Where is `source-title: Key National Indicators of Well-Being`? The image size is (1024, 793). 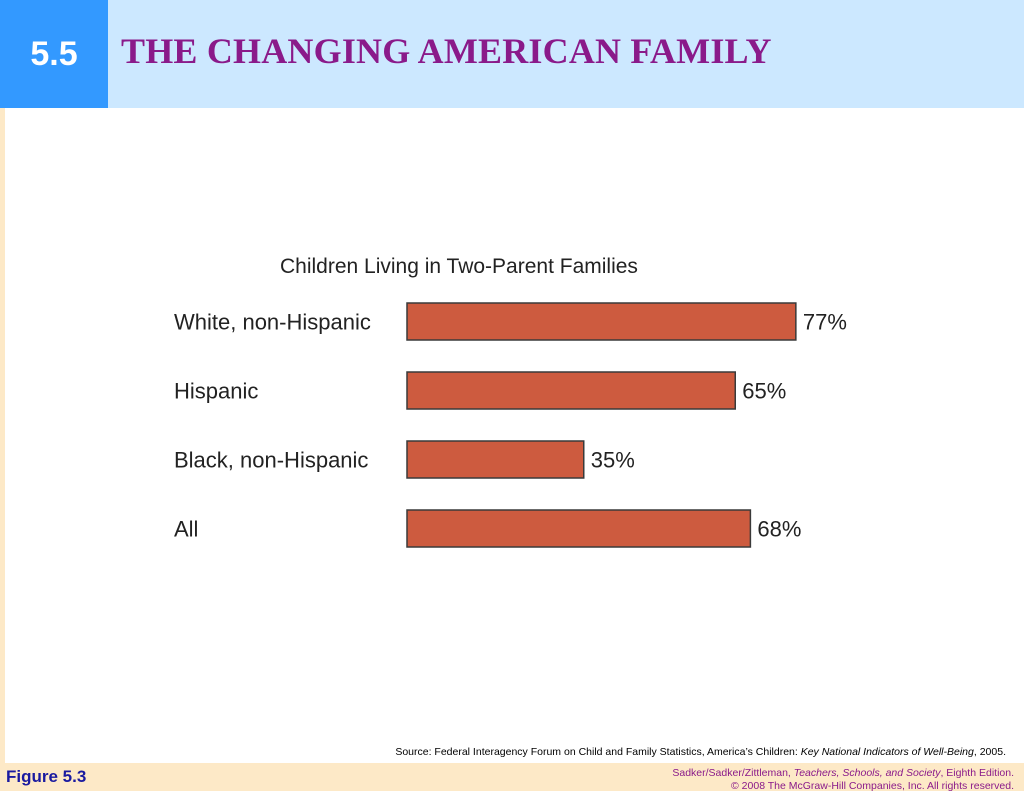 source-title: Key National Indicators of Well-Being is located at coordinates (887, 752).